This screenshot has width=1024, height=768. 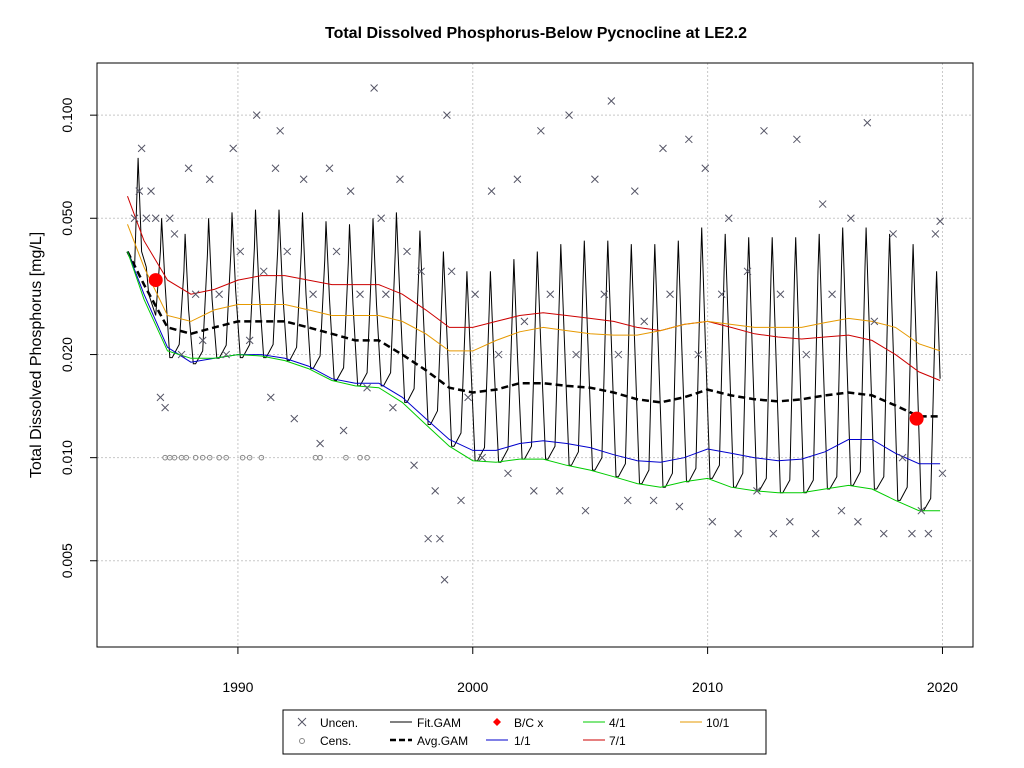 I want to click on x-tick-label: 2020, so click(x=942, y=687).